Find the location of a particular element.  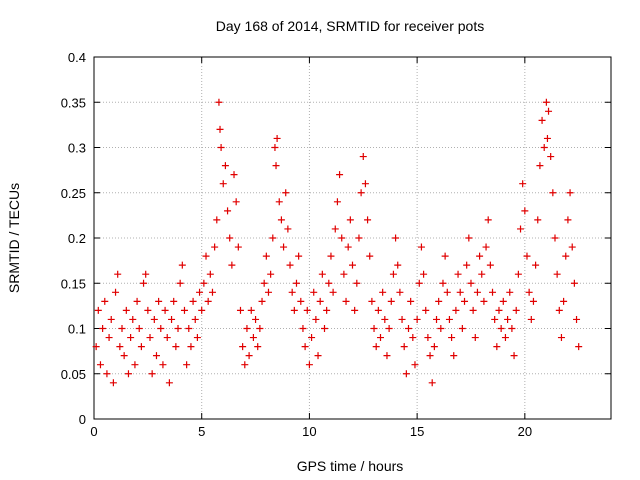

x-tick-label: 15 is located at coordinates (417, 431).